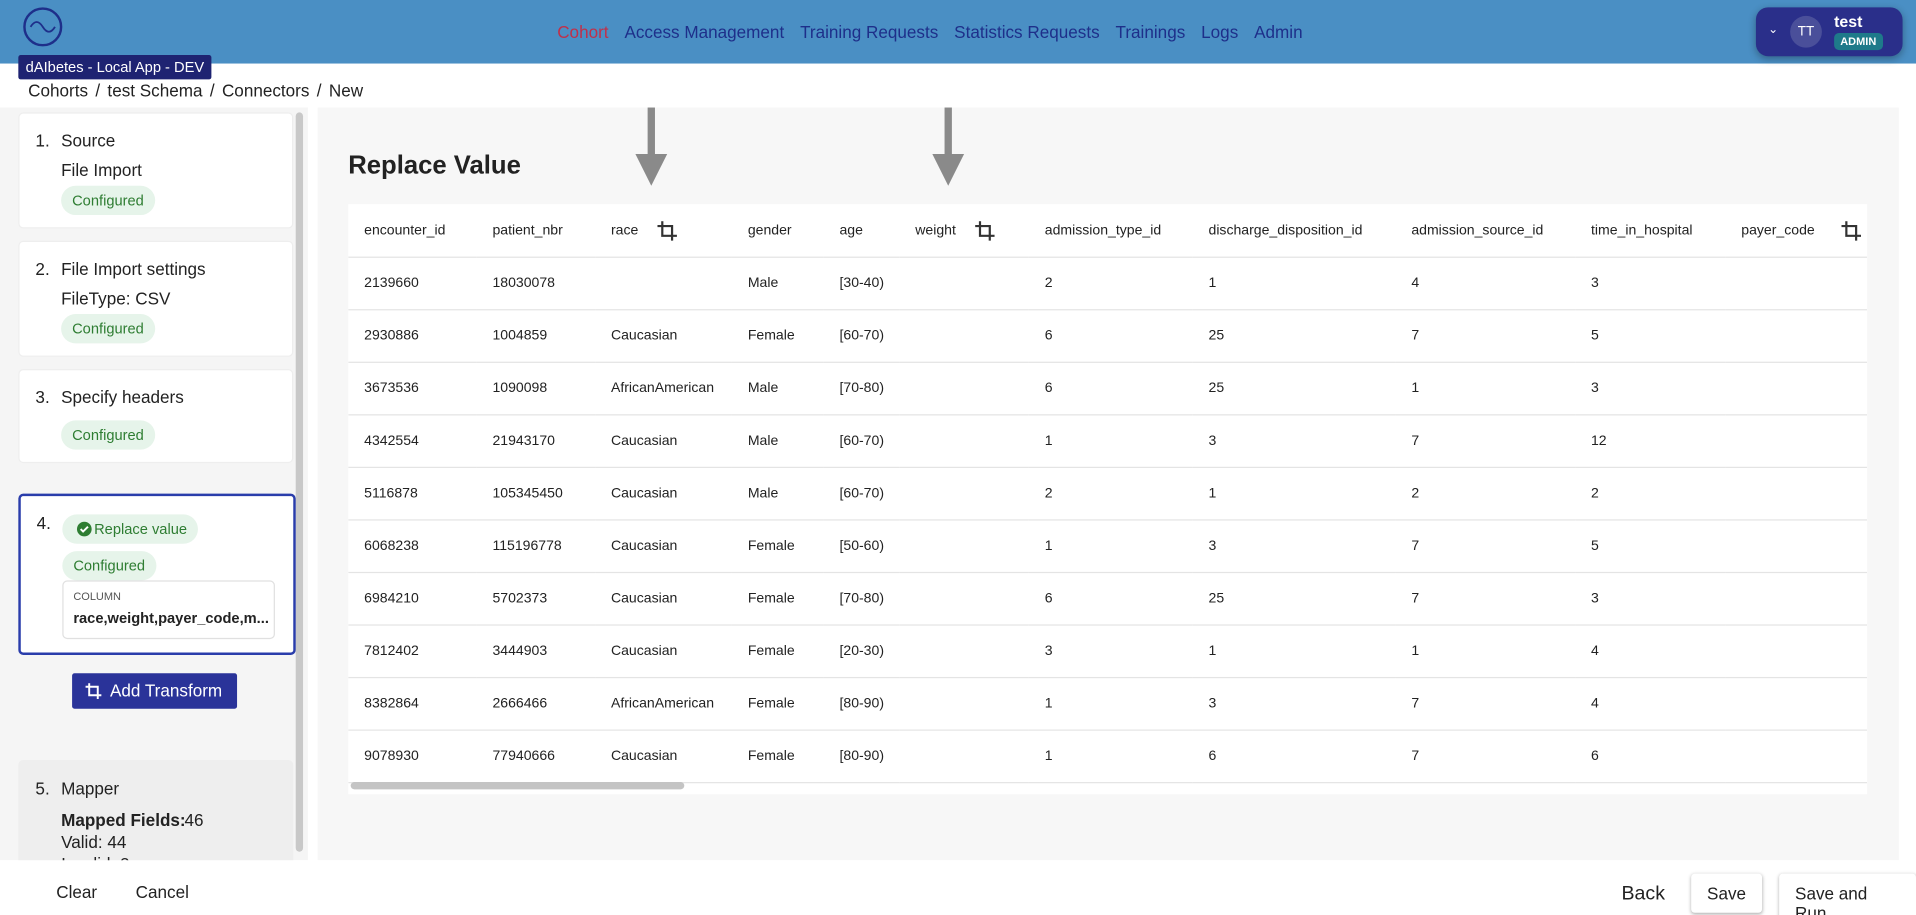 The height and width of the screenshot is (915, 1916). What do you see at coordinates (536, 599) in the screenshot?
I see `table-cell: 5702373` at bounding box center [536, 599].